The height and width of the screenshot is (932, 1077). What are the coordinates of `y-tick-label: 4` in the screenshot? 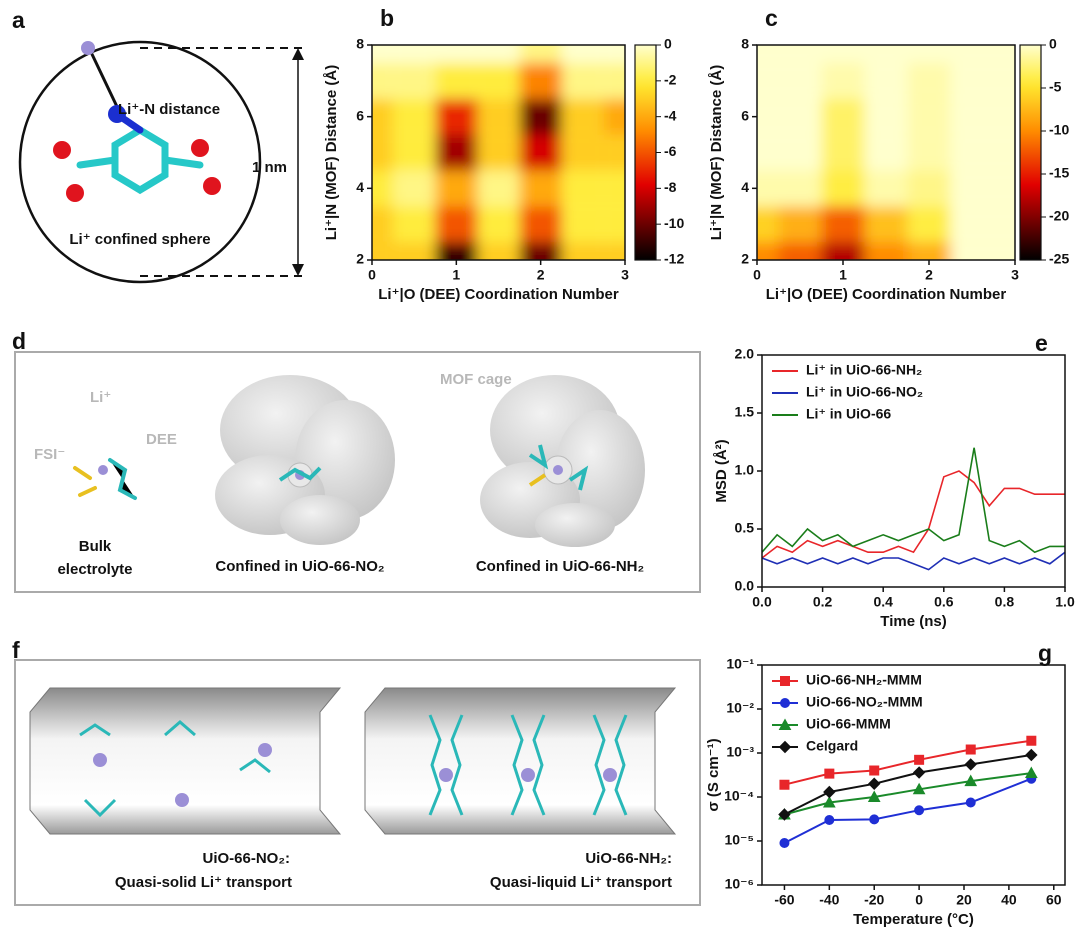 It's located at (745, 187).